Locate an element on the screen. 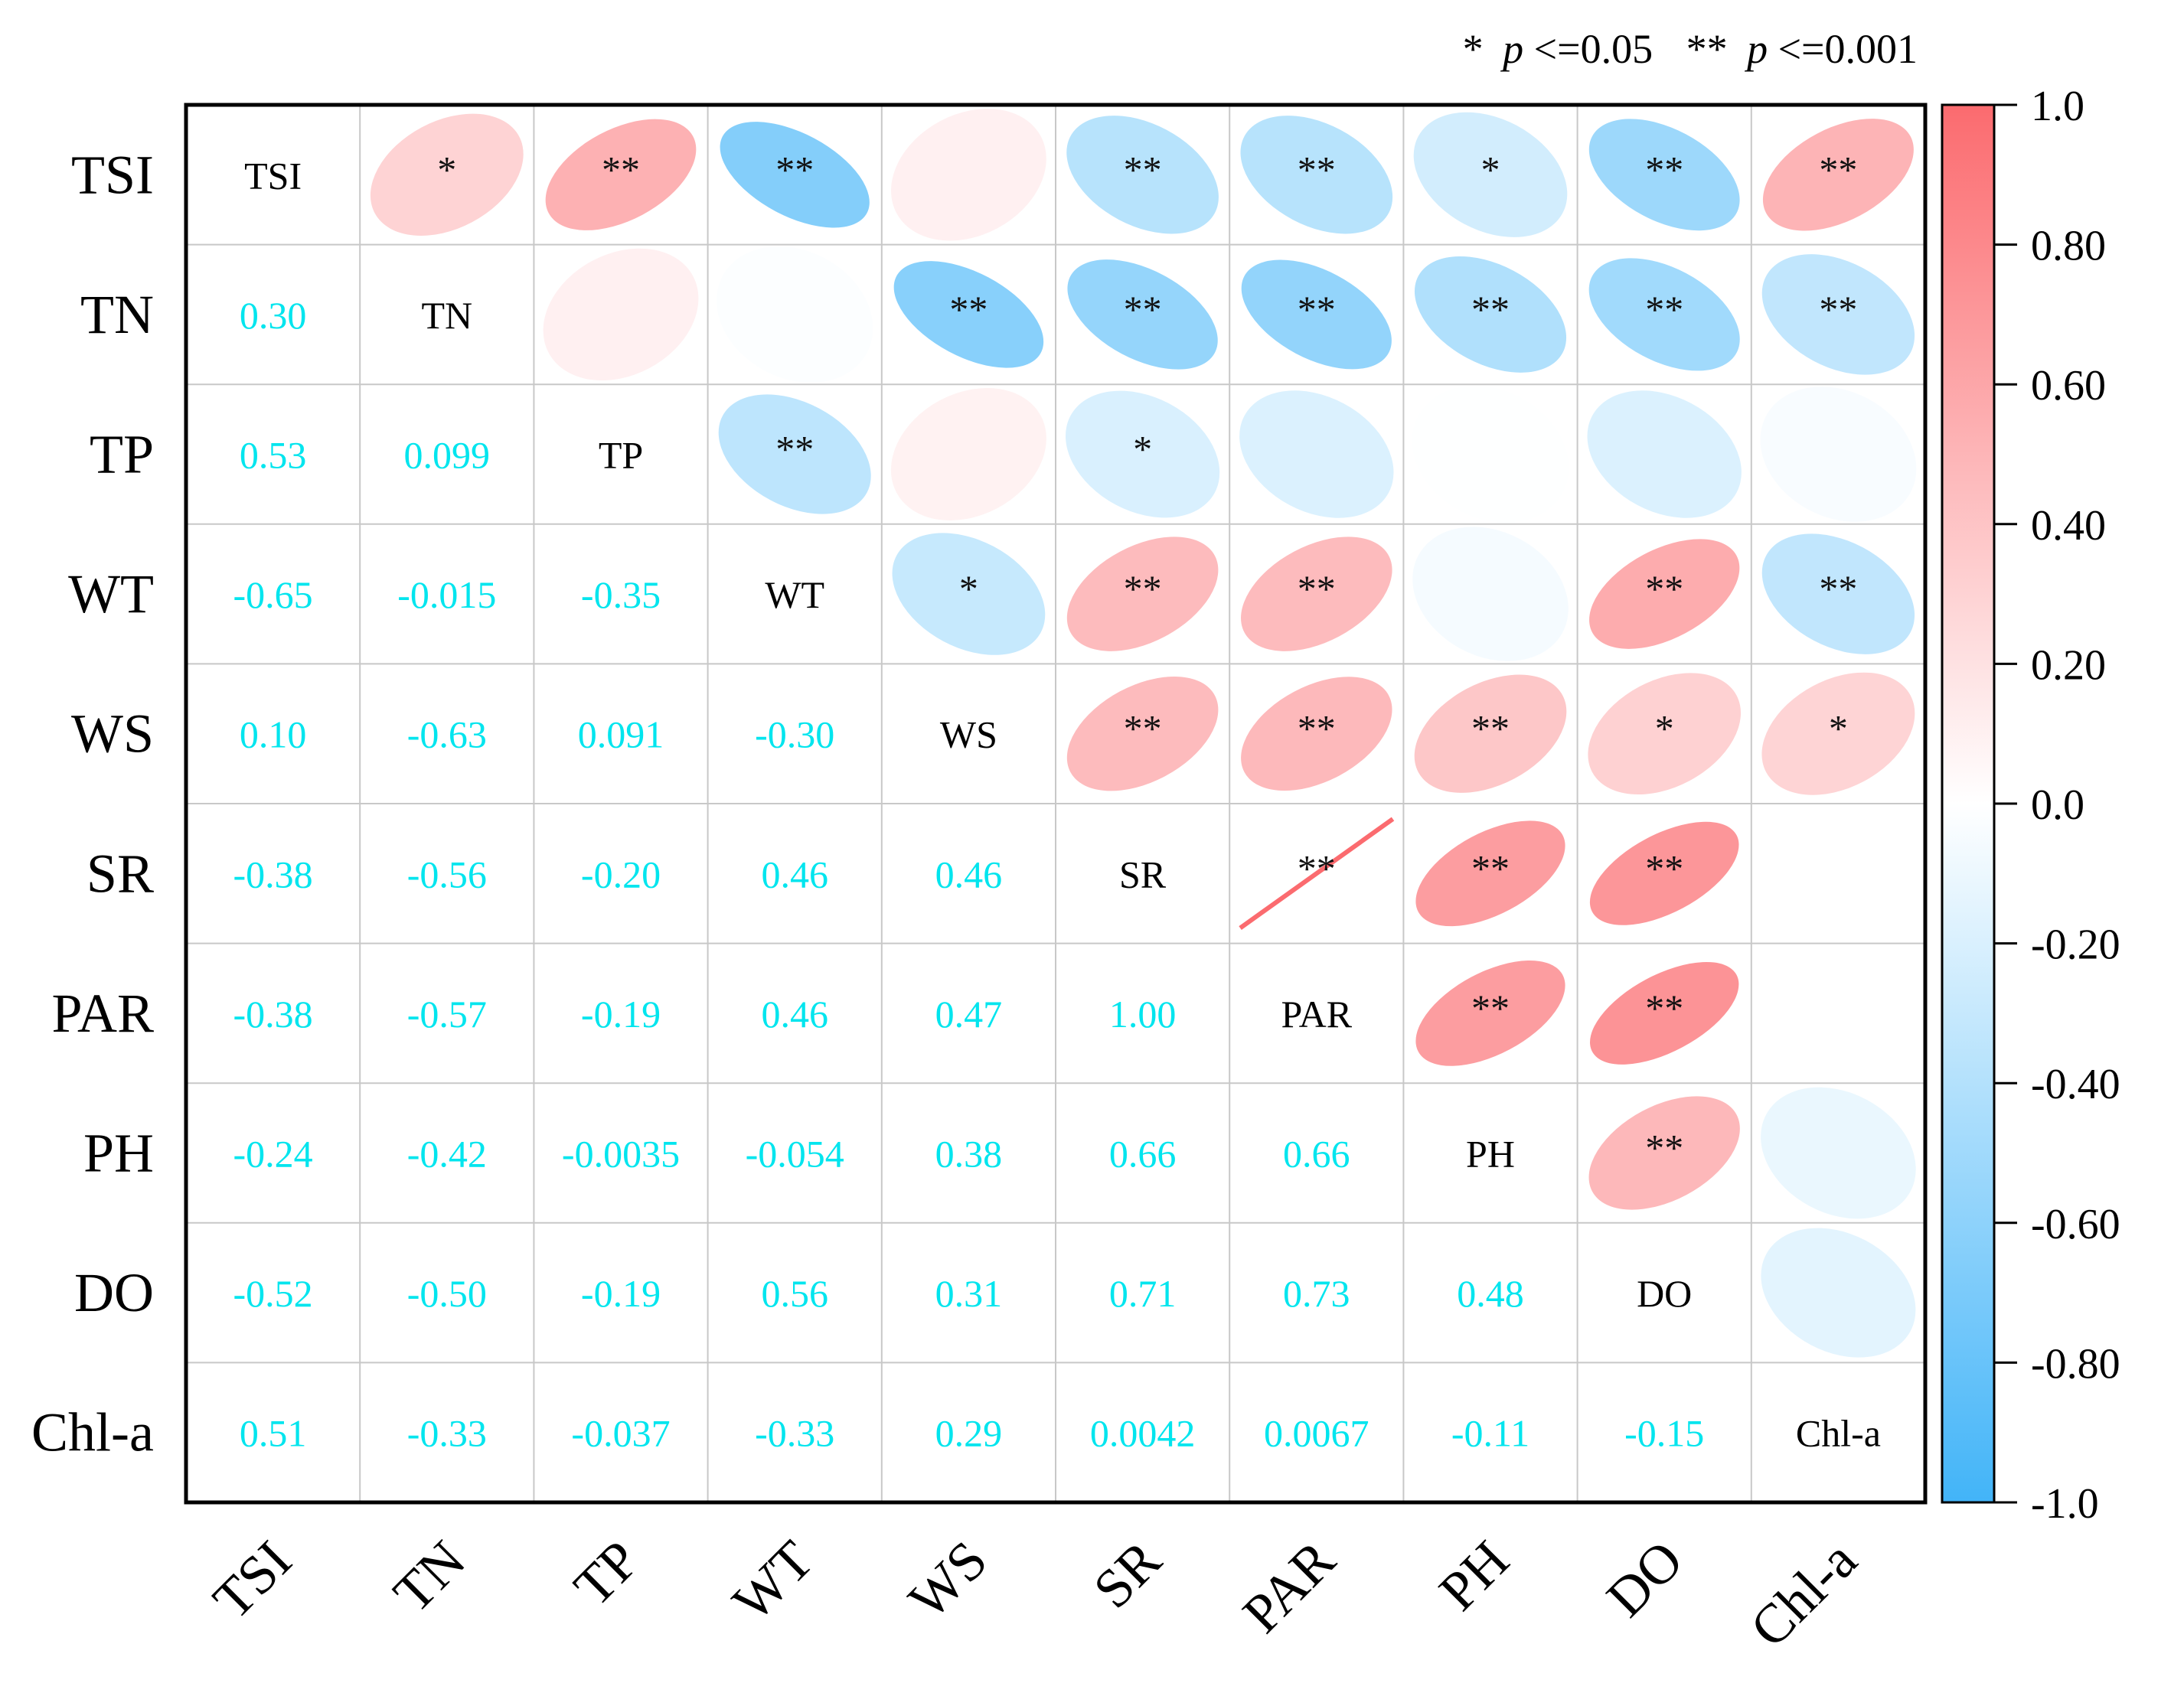 The image size is (2184, 1683). significance-mark-TP-WT: ** is located at coordinates (795, 450).